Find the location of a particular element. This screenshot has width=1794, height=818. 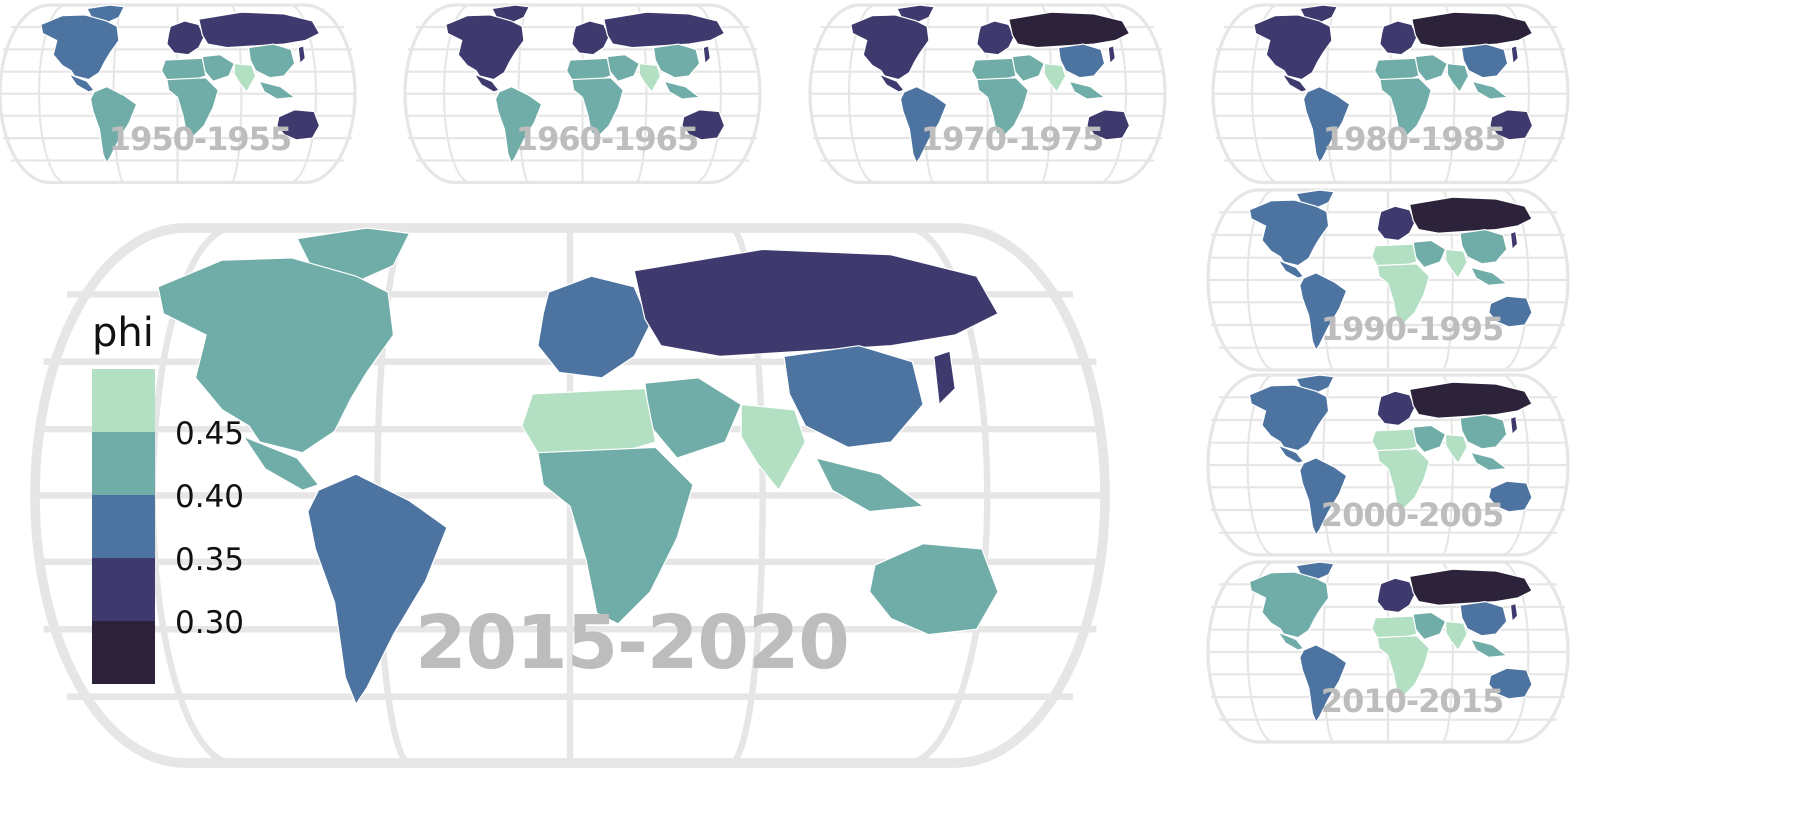

legend-tick-label: 0.45 is located at coordinates (209, 434).